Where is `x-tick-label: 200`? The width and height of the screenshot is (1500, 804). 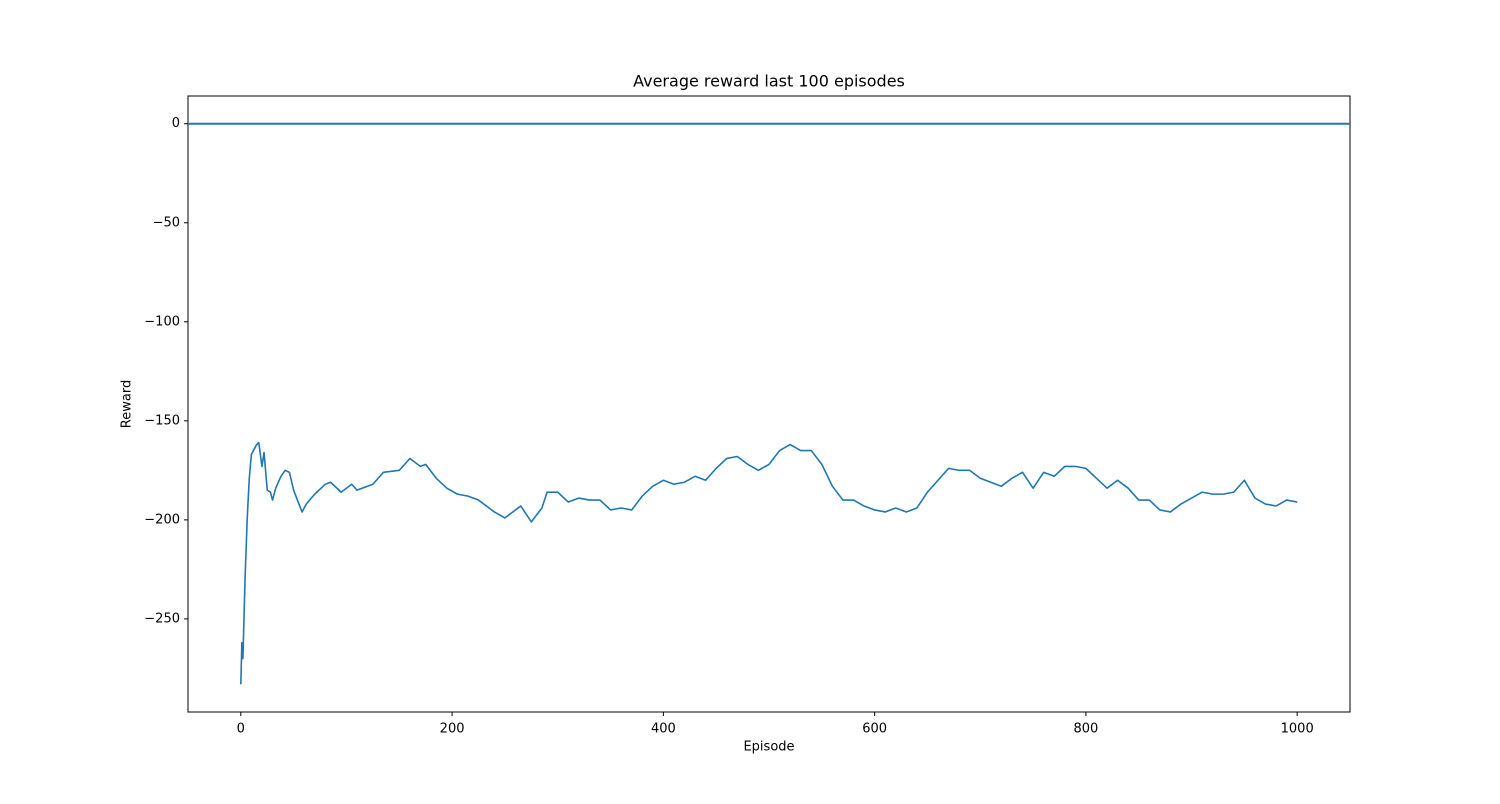
x-tick-label: 200 is located at coordinates (452, 729).